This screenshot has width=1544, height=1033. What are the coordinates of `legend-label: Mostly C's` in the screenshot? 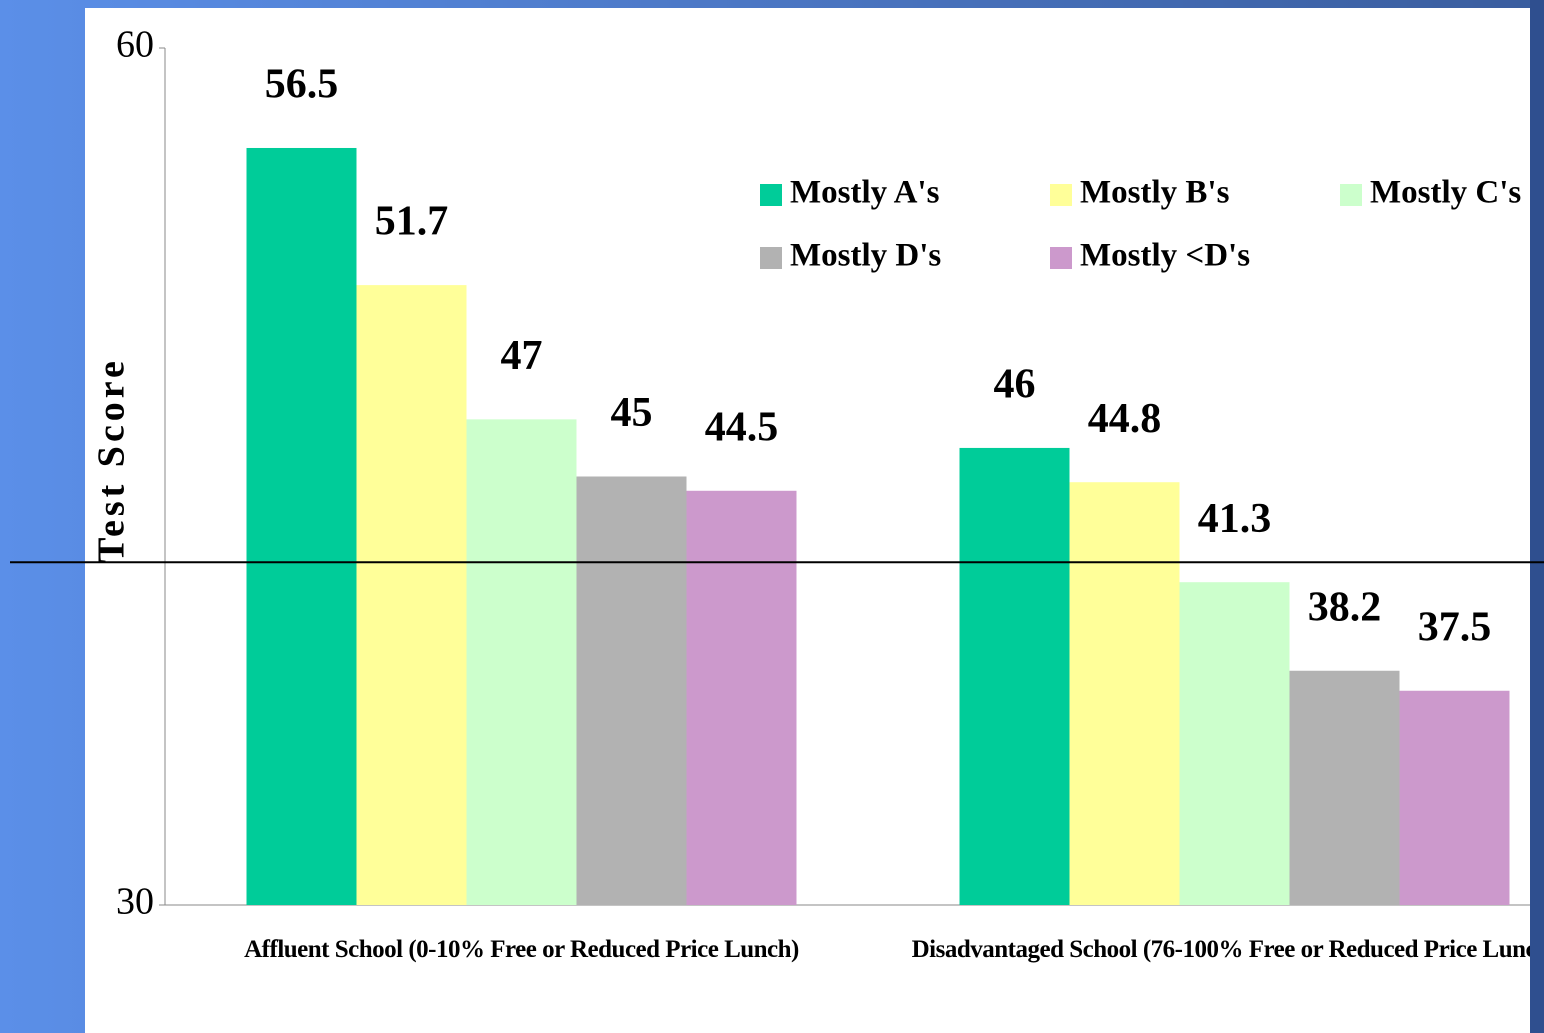 It's located at (1445, 193).